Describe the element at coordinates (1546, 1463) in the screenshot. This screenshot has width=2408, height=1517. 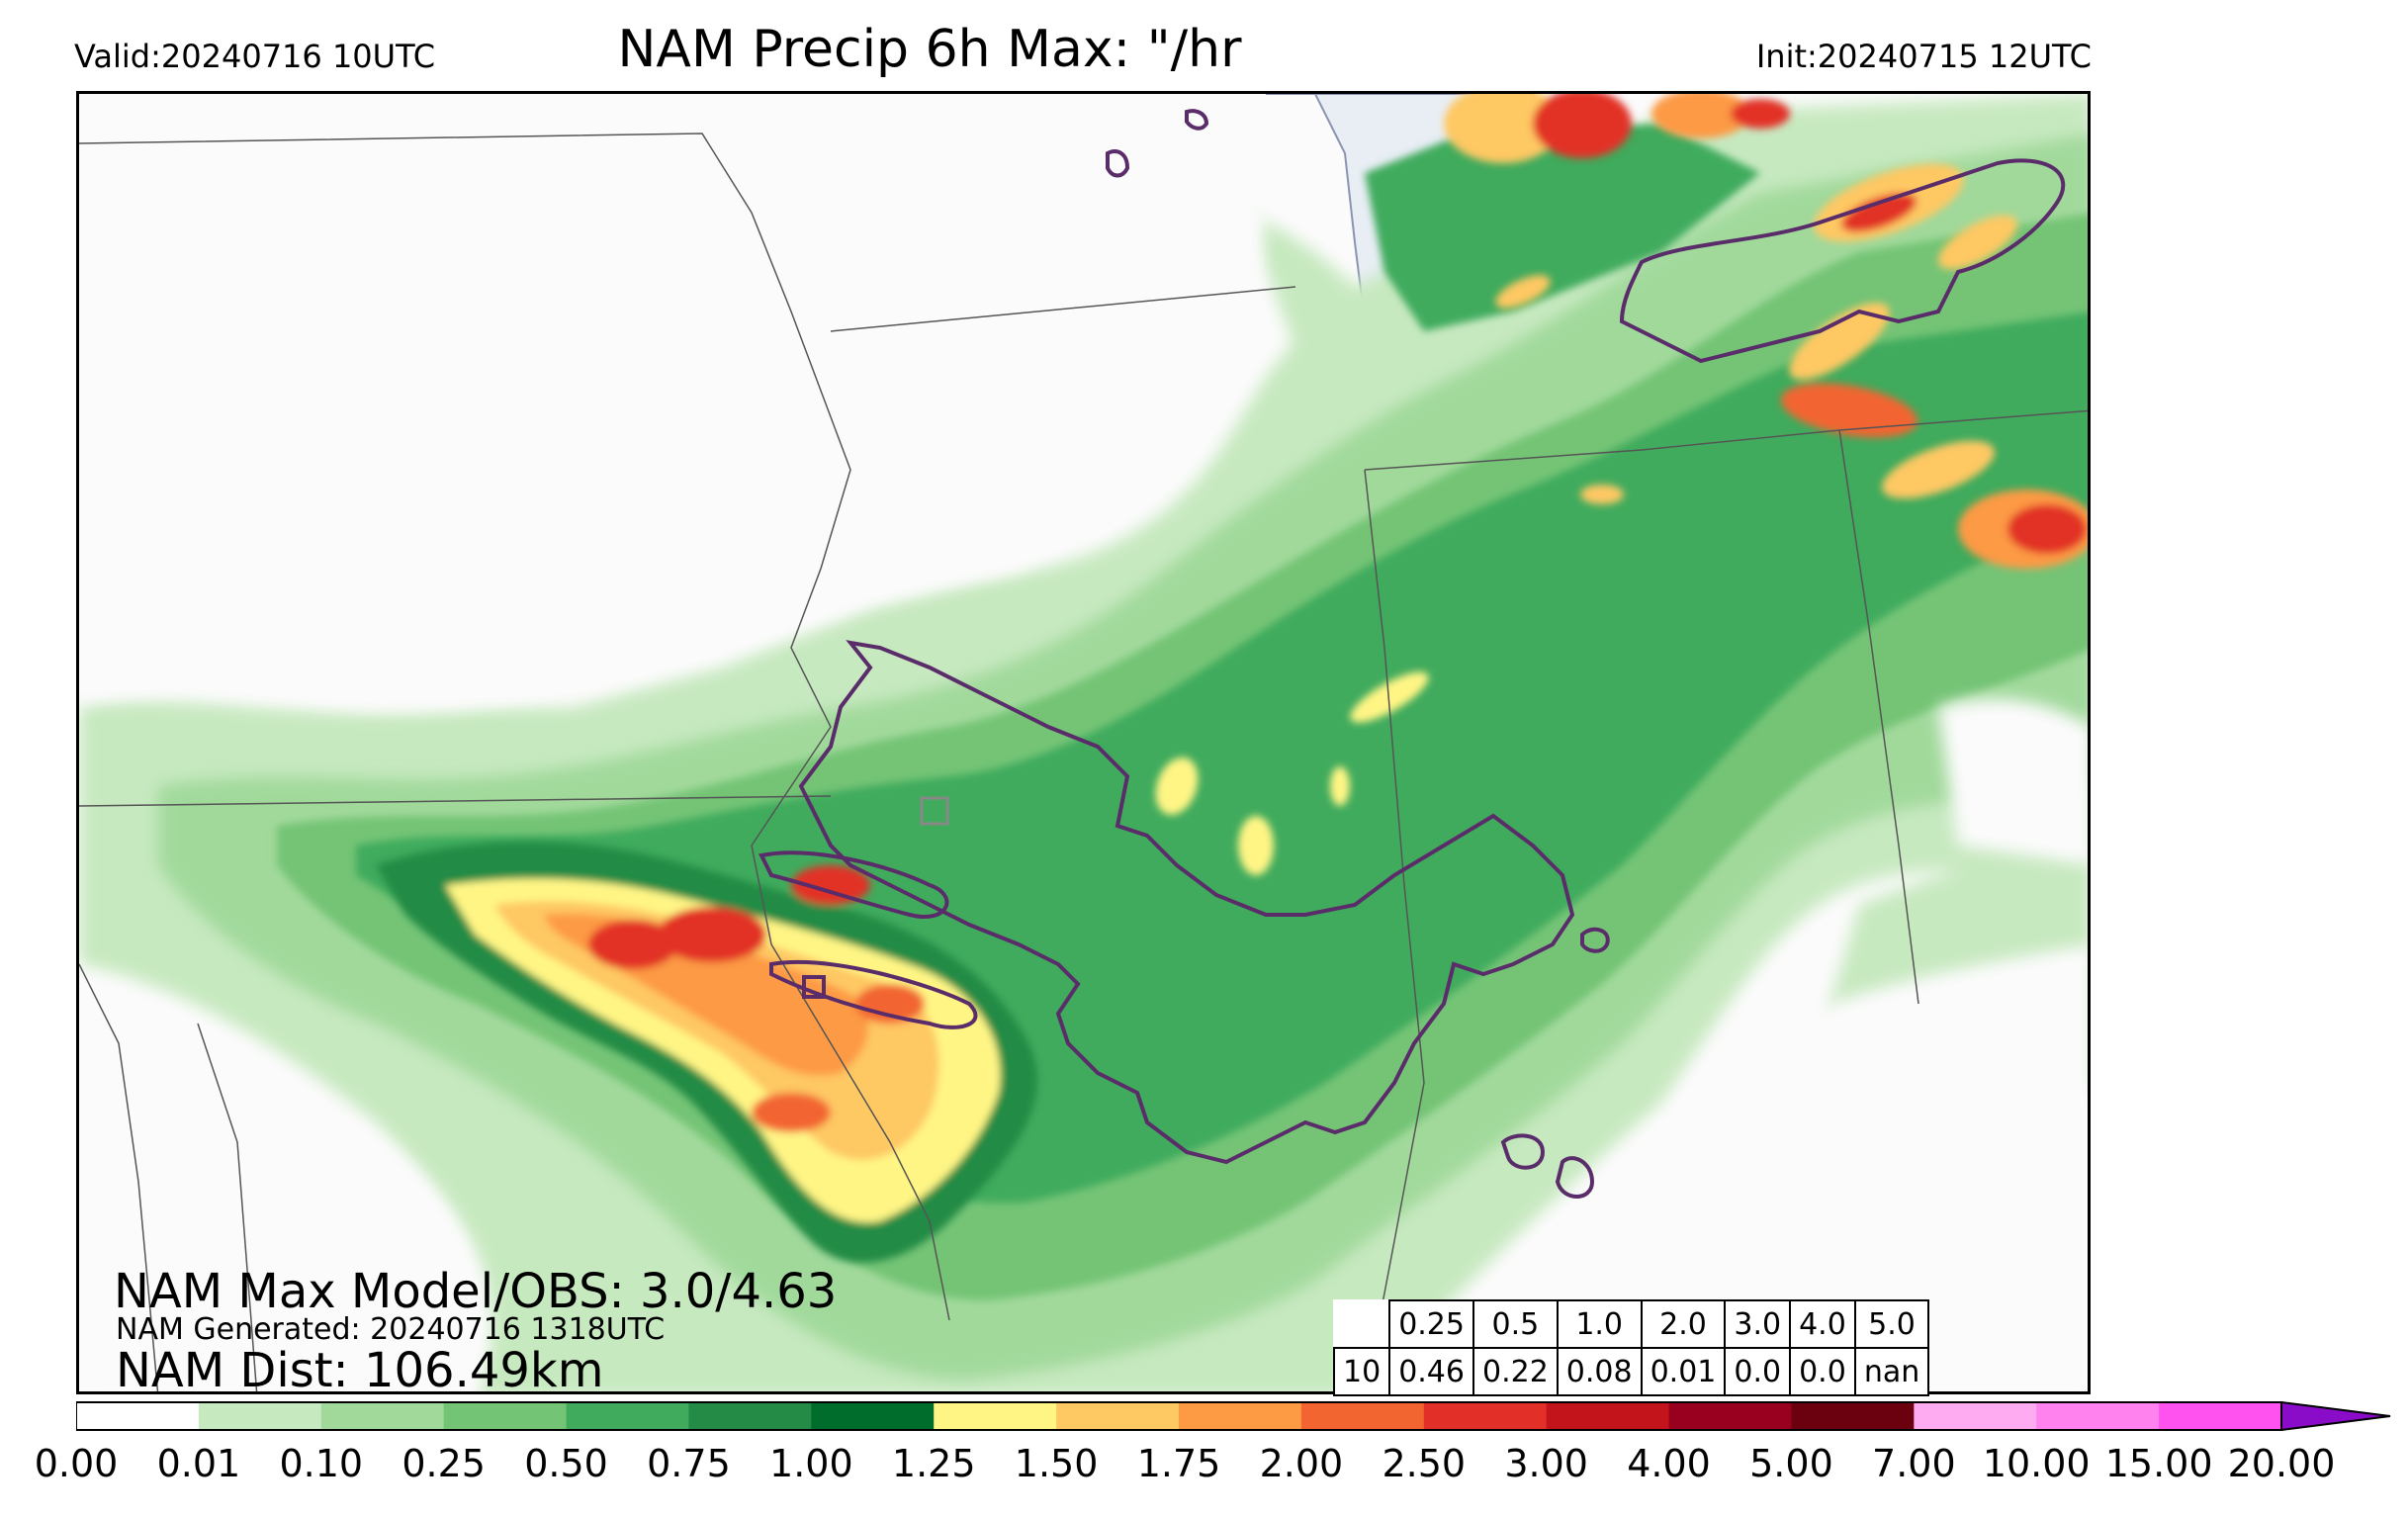
I see `colorbar-tick-label: 3.00` at that location.